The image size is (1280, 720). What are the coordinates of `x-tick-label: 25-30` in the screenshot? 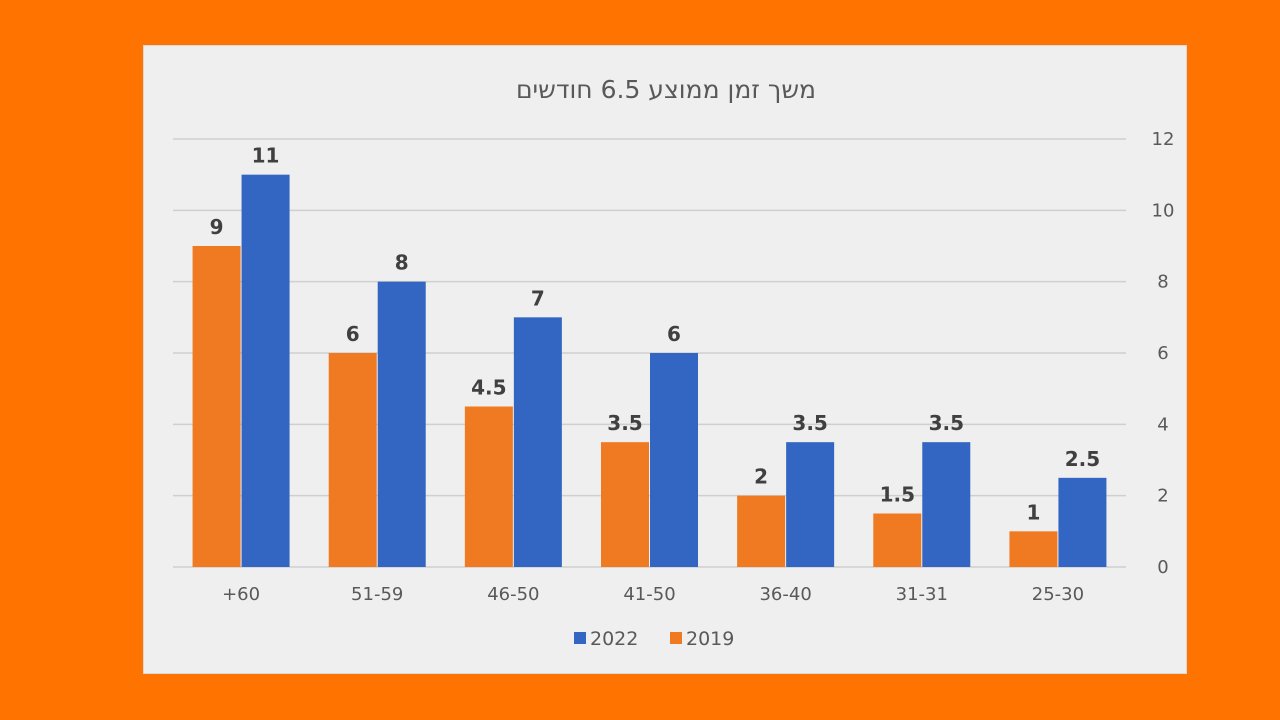 It's located at (1058, 594).